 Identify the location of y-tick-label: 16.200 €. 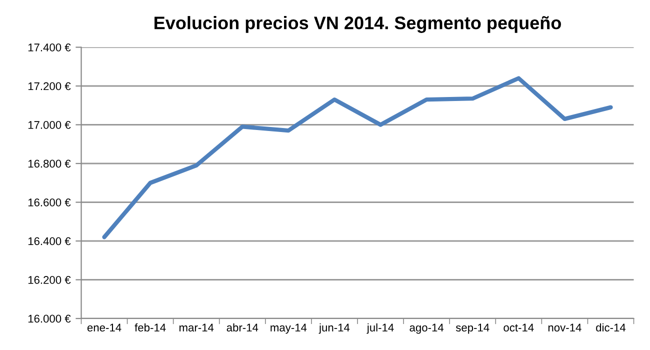
(49, 280).